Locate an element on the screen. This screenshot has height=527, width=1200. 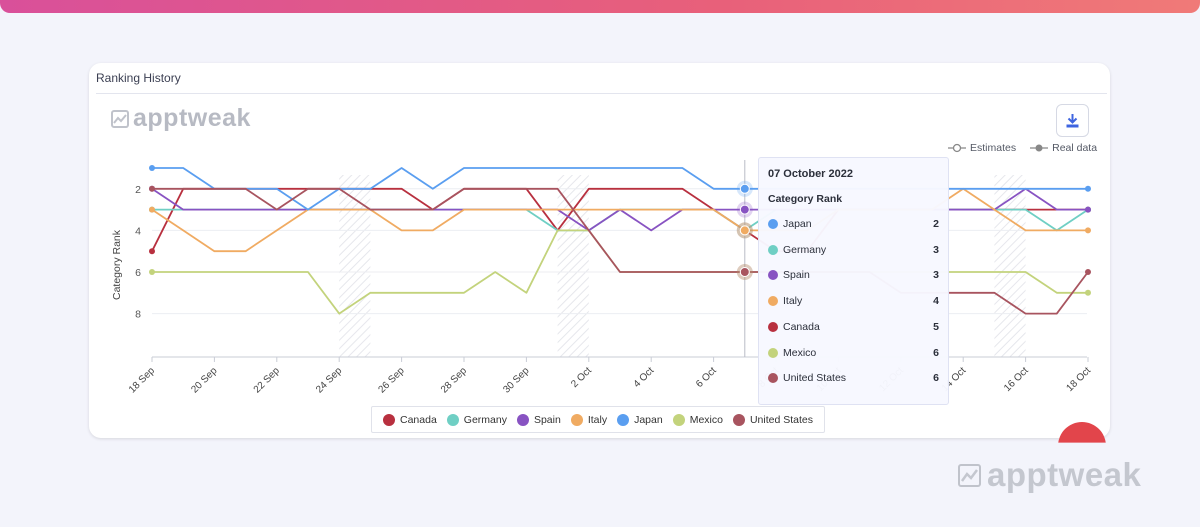
legend-item-united-states: United States is located at coordinates (773, 419).